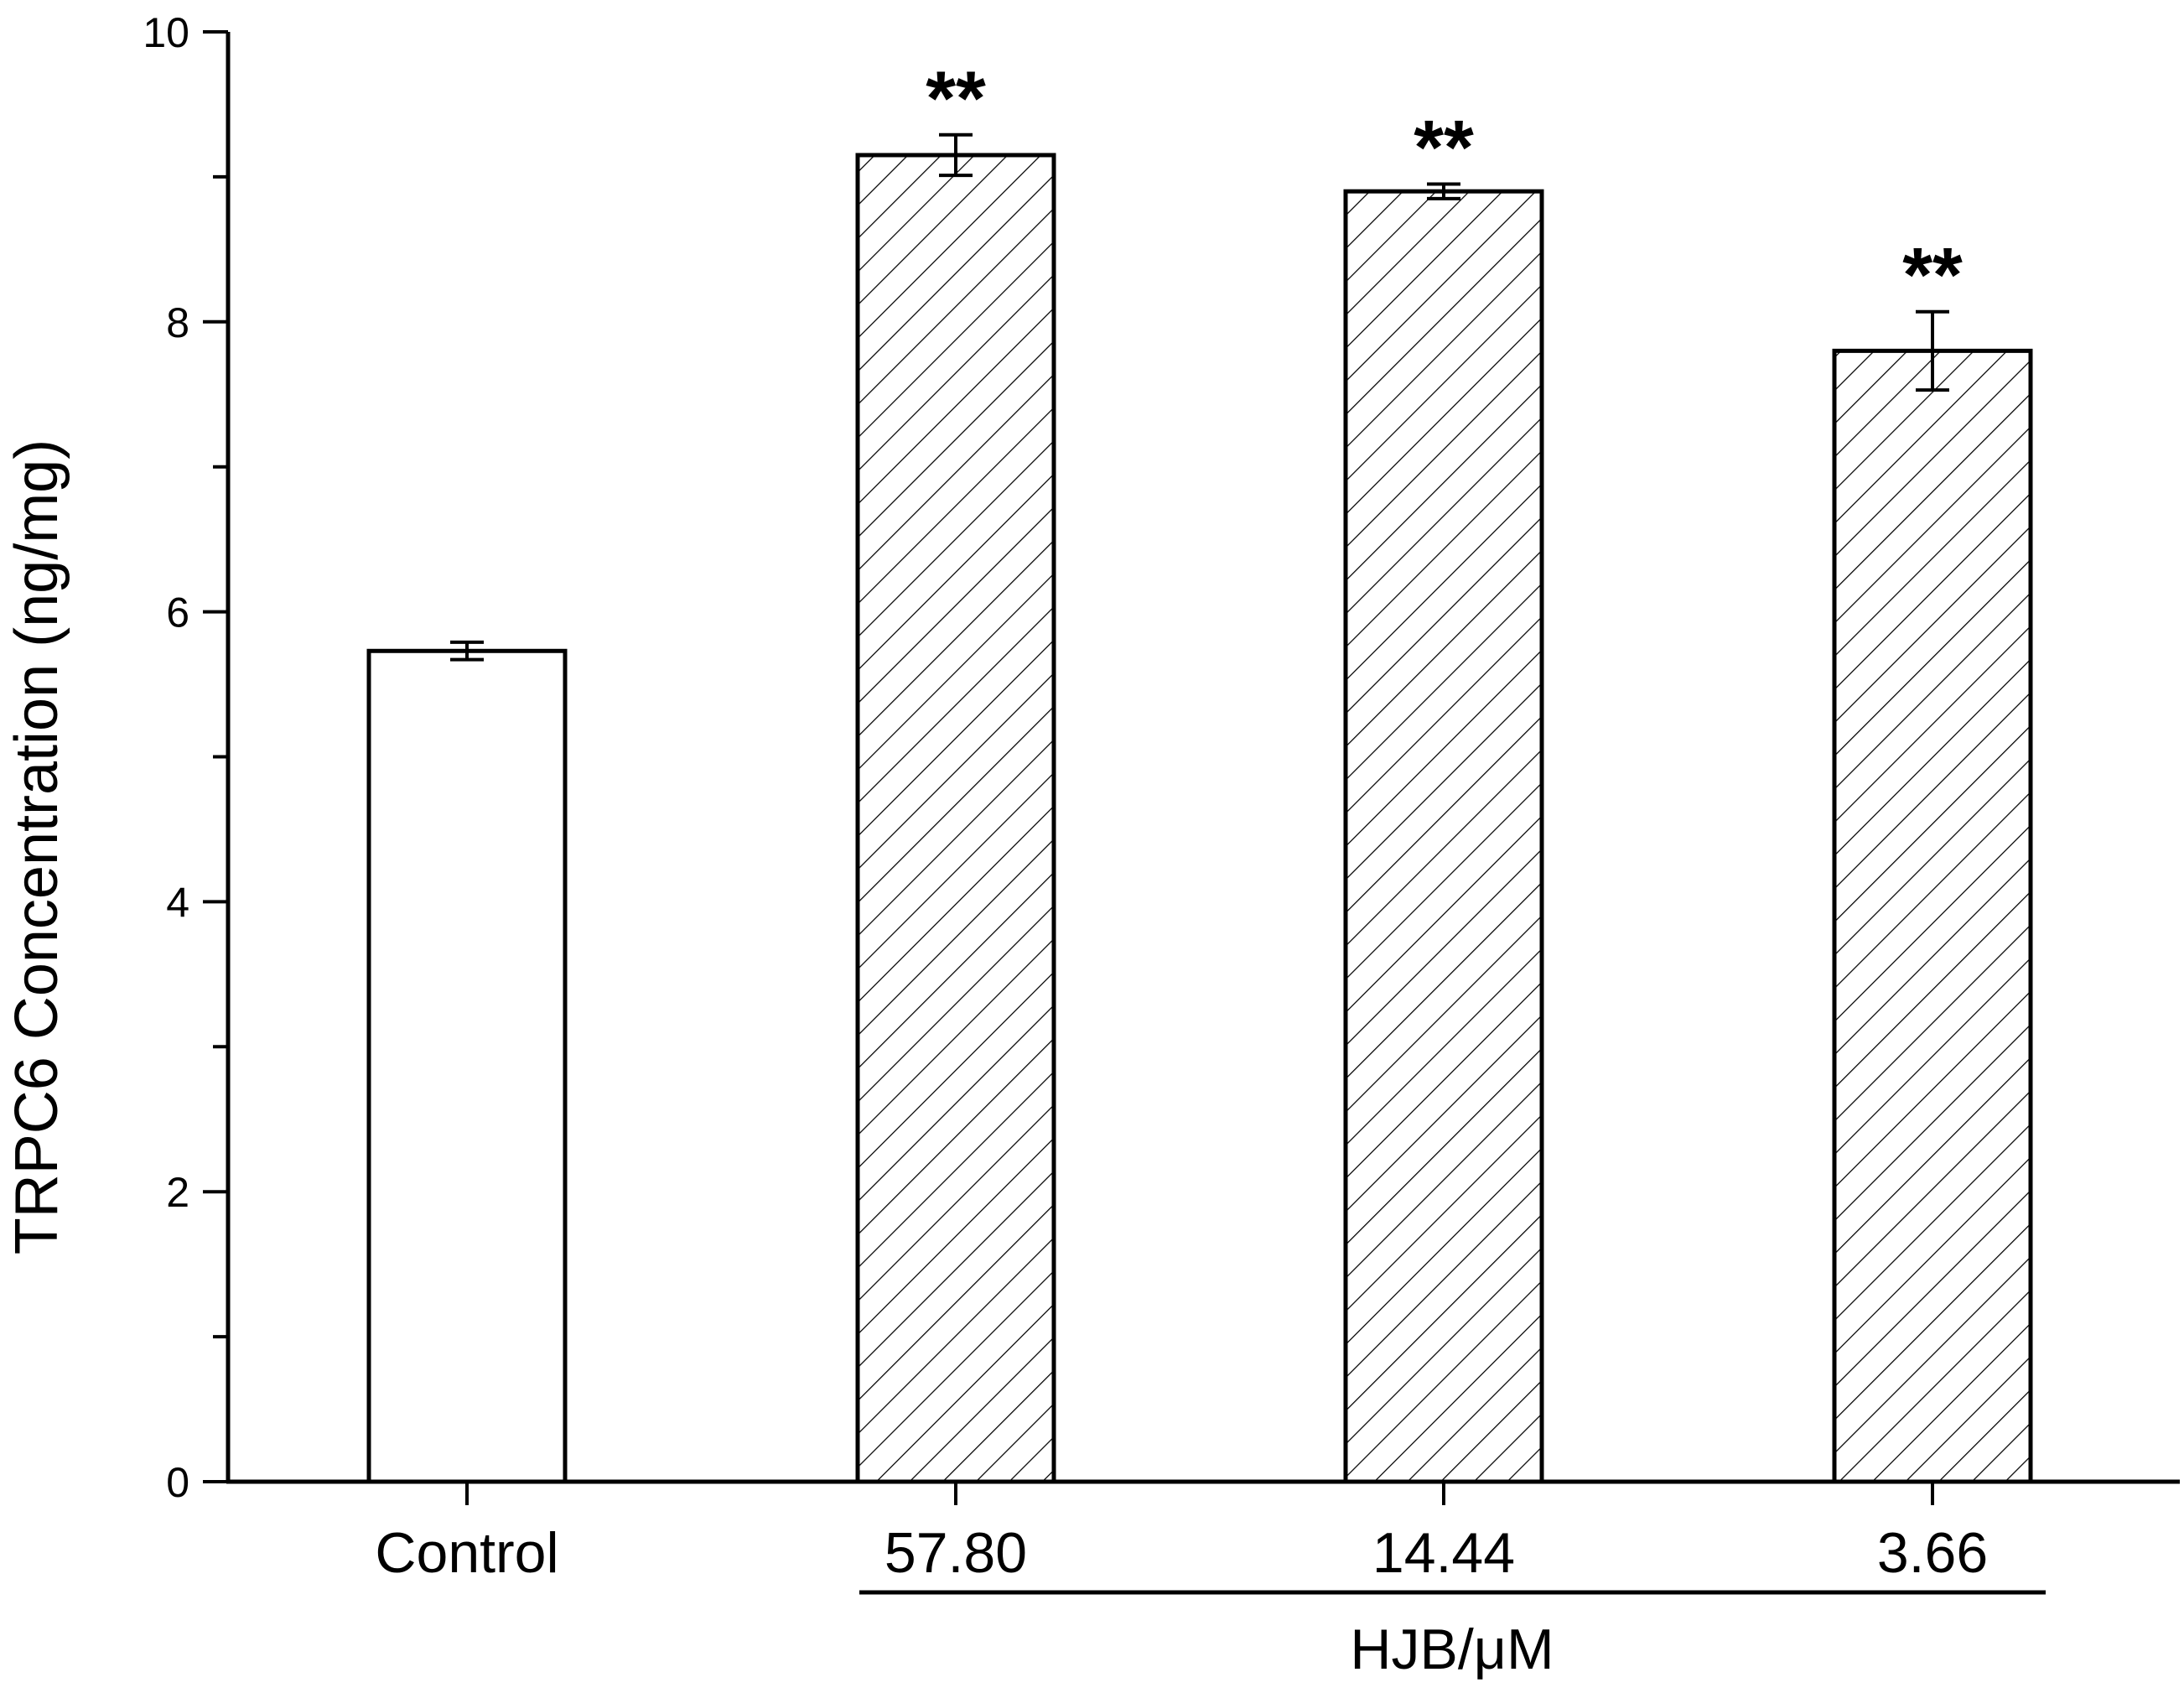 This screenshot has width=2184, height=1693. What do you see at coordinates (166, 33) in the screenshot?
I see `y-tick-label: 10` at bounding box center [166, 33].